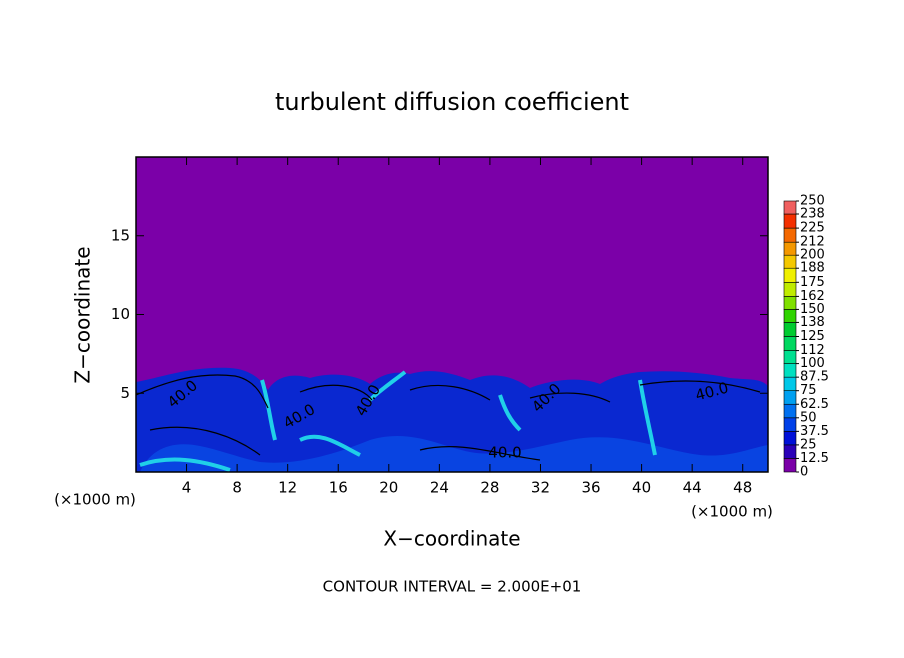 This screenshot has width=904, height=658. What do you see at coordinates (125, 393) in the screenshot?
I see `y-tick-label: 5` at bounding box center [125, 393].